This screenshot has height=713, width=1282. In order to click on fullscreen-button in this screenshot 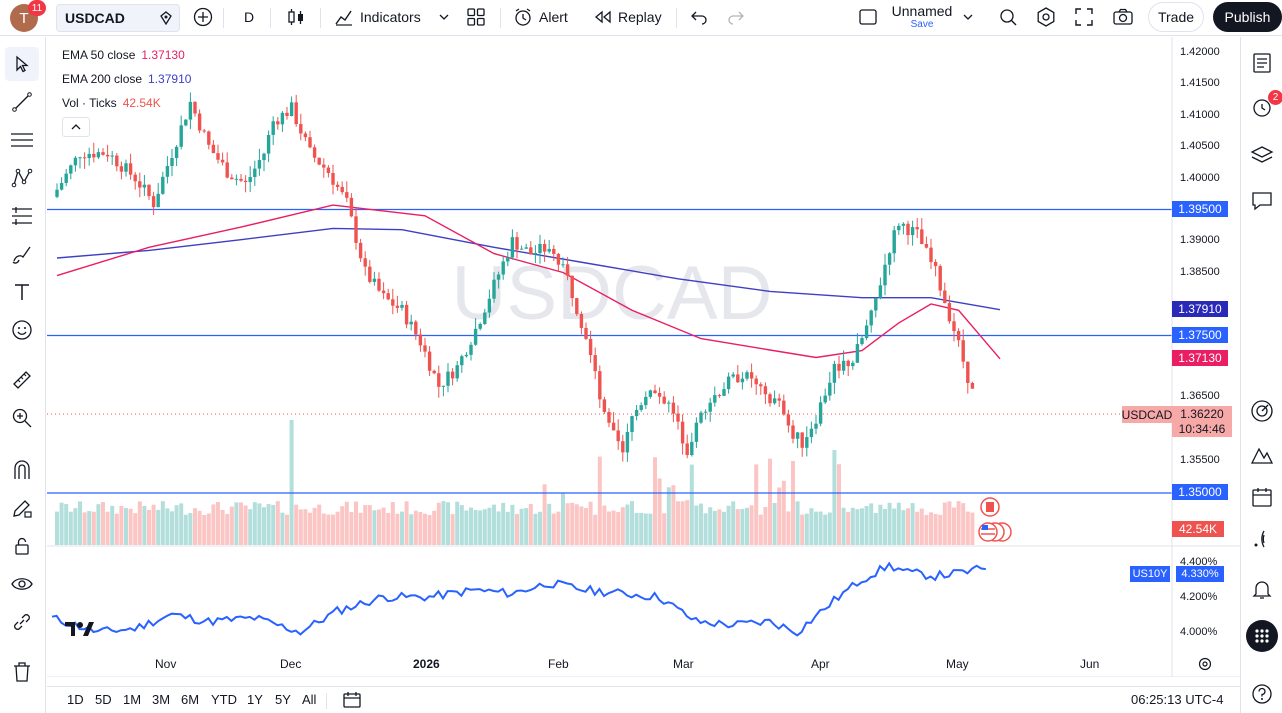, I will do `click(1084, 17)`.